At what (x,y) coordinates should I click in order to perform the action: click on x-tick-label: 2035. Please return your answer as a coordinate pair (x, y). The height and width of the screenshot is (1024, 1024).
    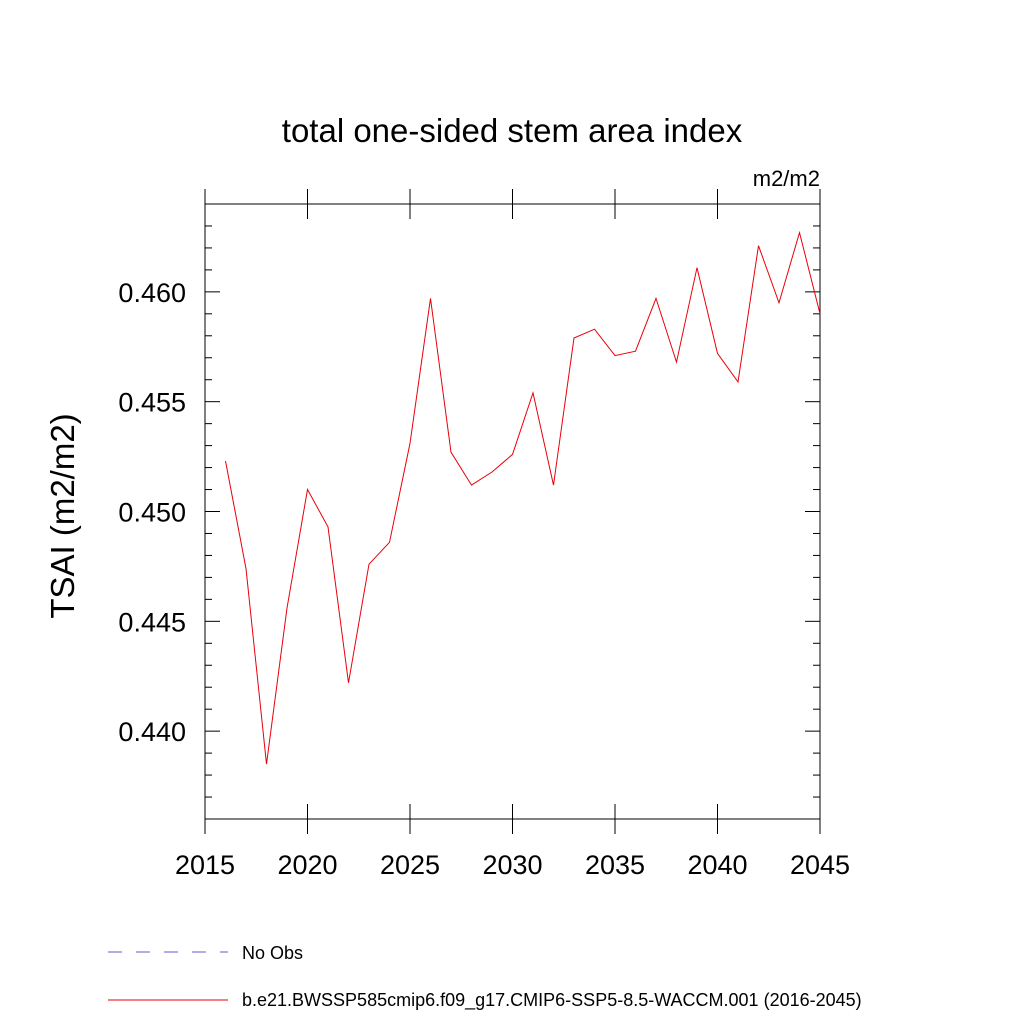
    Looking at the image, I should click on (615, 865).